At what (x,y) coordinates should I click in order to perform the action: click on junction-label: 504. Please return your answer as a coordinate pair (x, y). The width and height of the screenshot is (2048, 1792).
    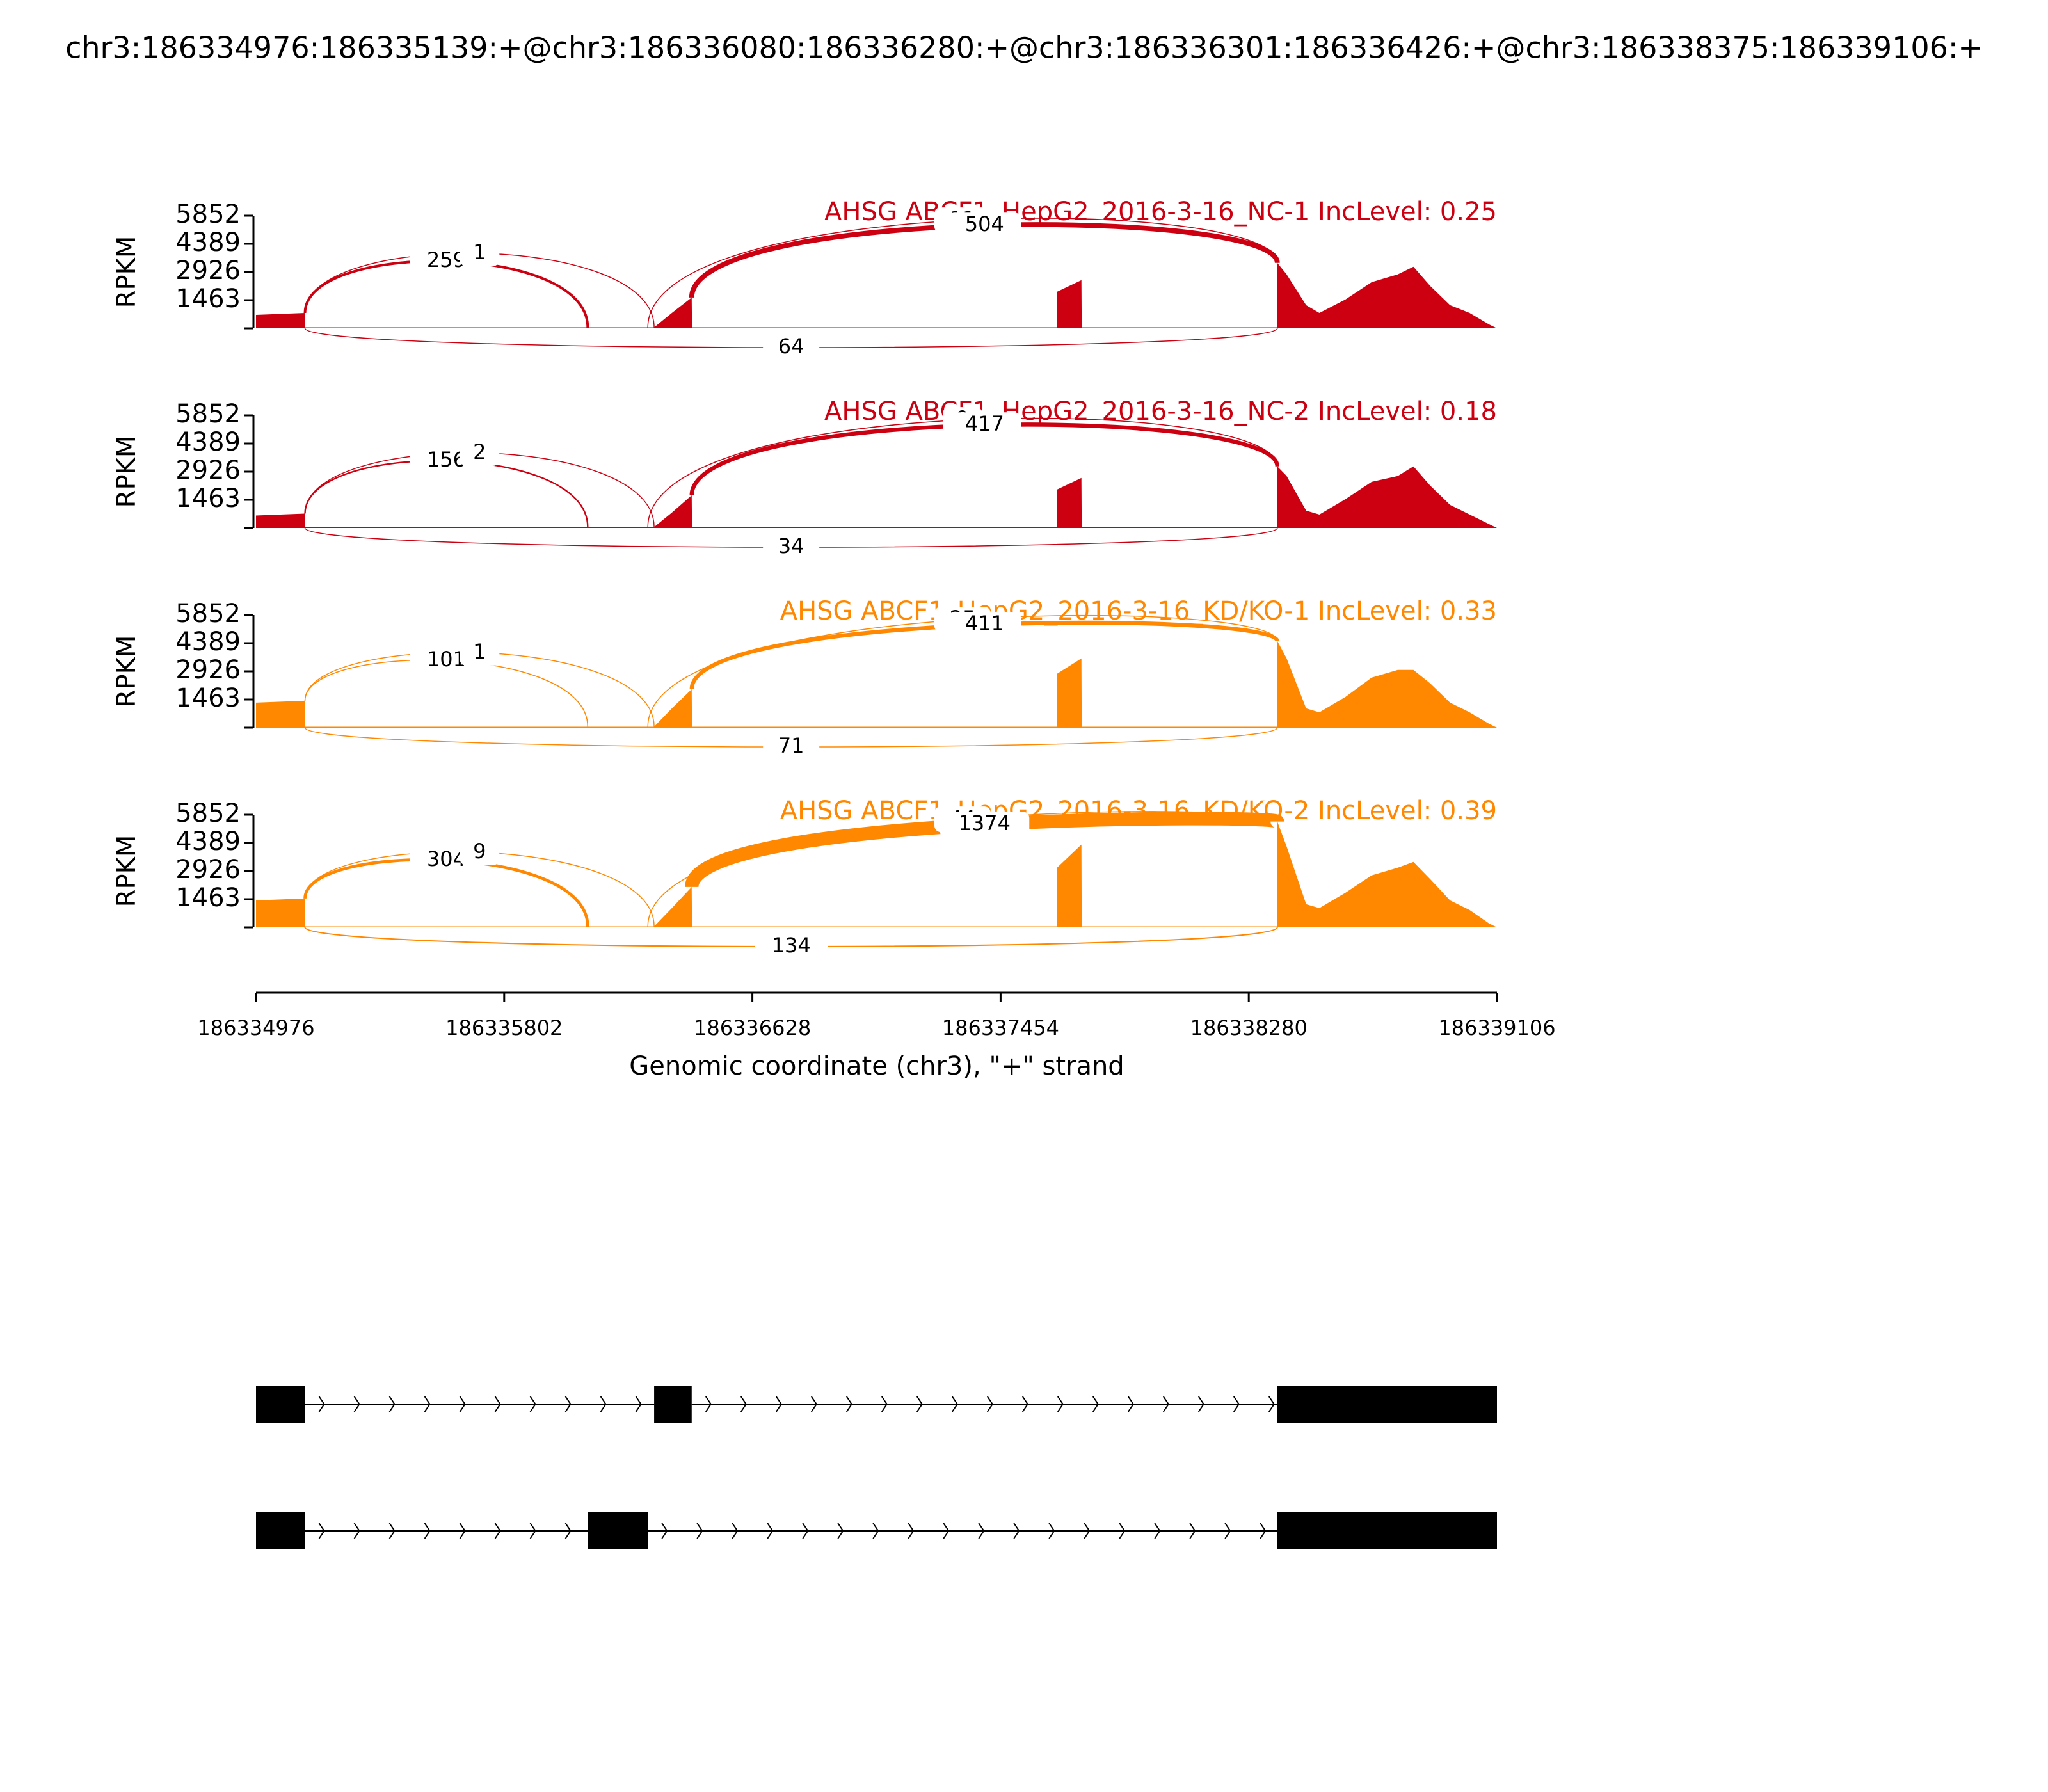
    Looking at the image, I should click on (984, 224).